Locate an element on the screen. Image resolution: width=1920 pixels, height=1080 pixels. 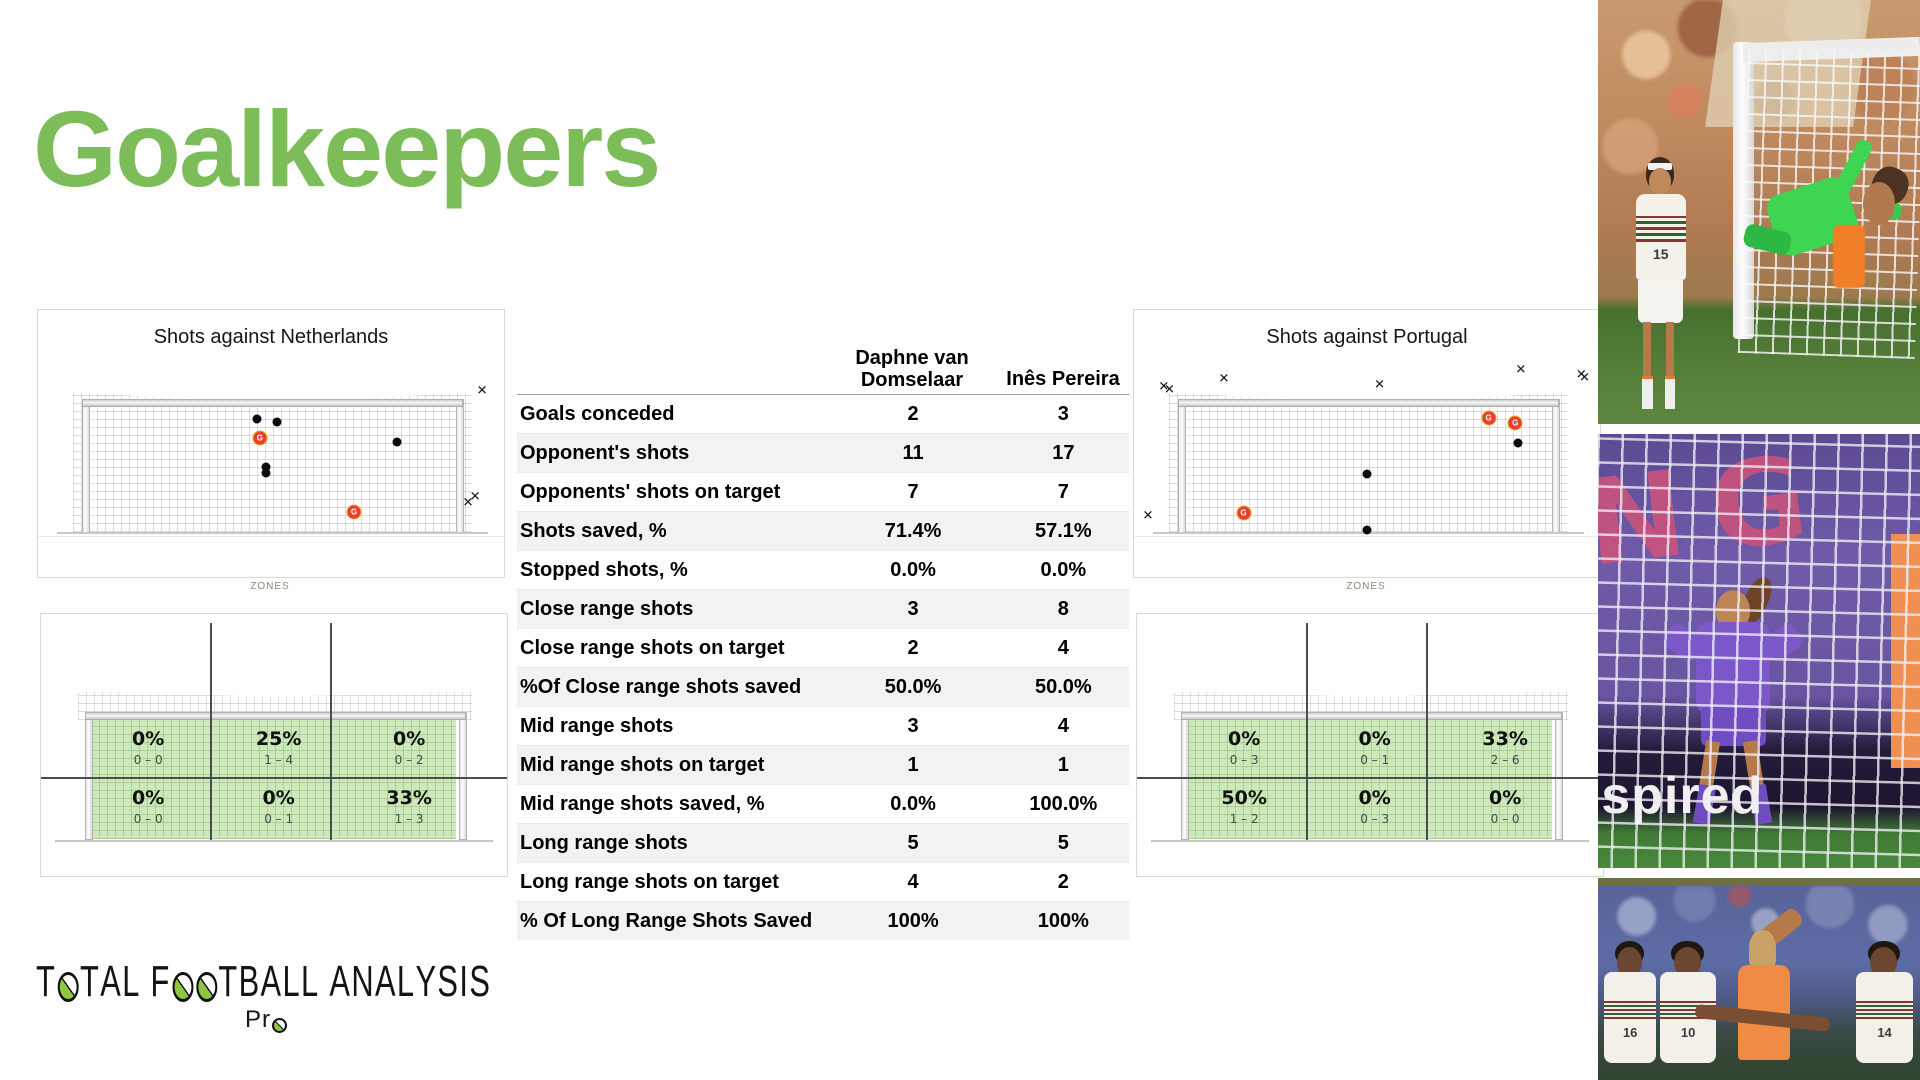
zone-cell: 25% 1 – 4 is located at coordinates (278, 747).